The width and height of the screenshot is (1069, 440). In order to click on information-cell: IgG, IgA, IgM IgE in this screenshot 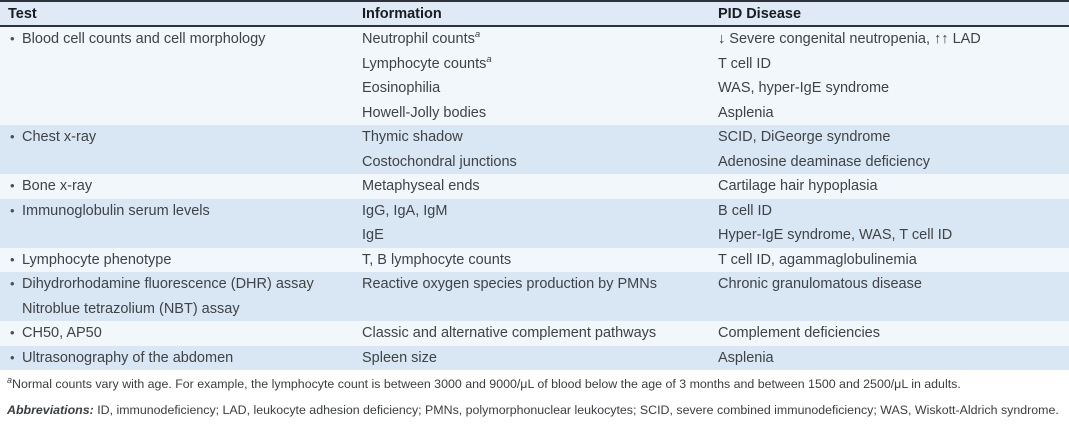, I will do `click(540, 223)`.